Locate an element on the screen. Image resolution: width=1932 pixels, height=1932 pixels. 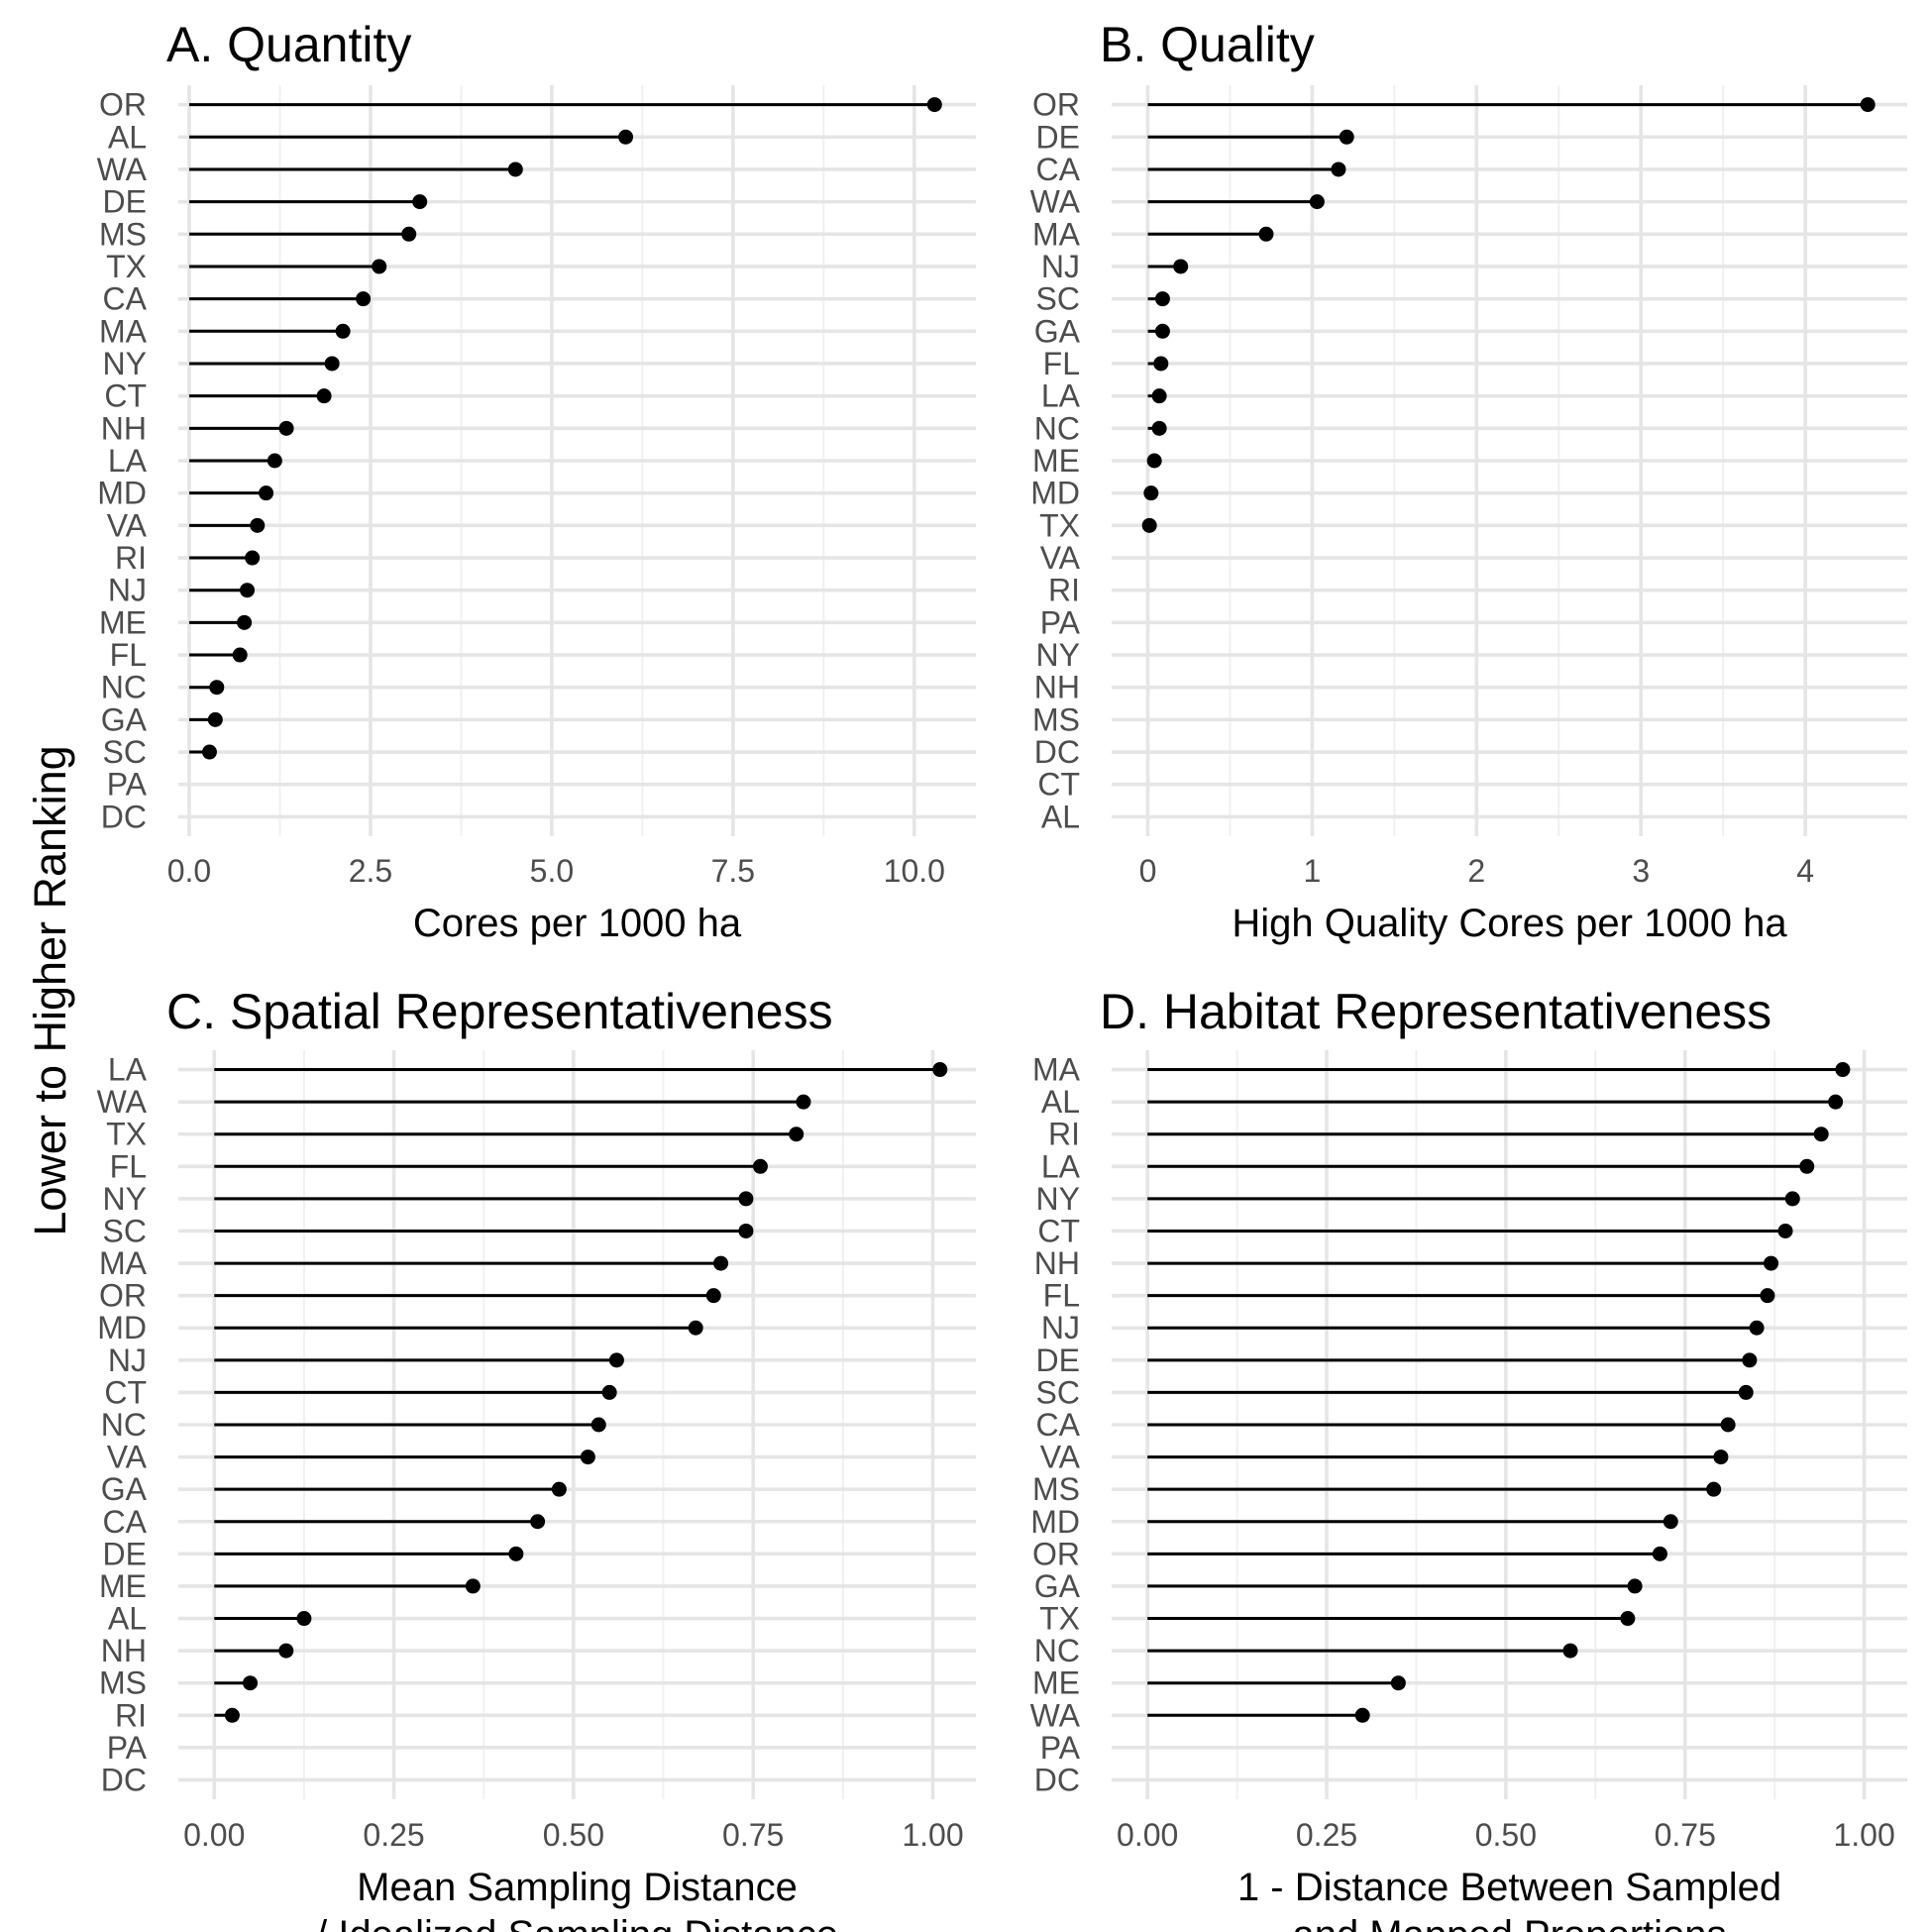
x-tick-label: 10.0 is located at coordinates (914, 871).